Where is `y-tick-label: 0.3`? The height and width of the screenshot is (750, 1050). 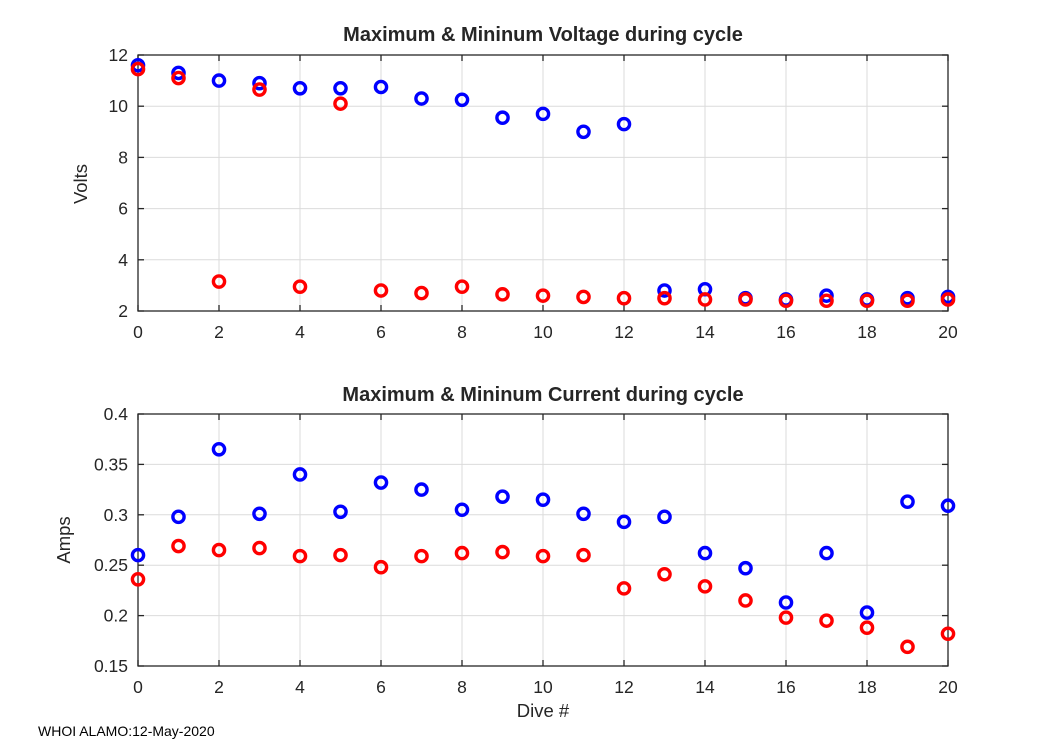
y-tick-label: 0.3 is located at coordinates (116, 515).